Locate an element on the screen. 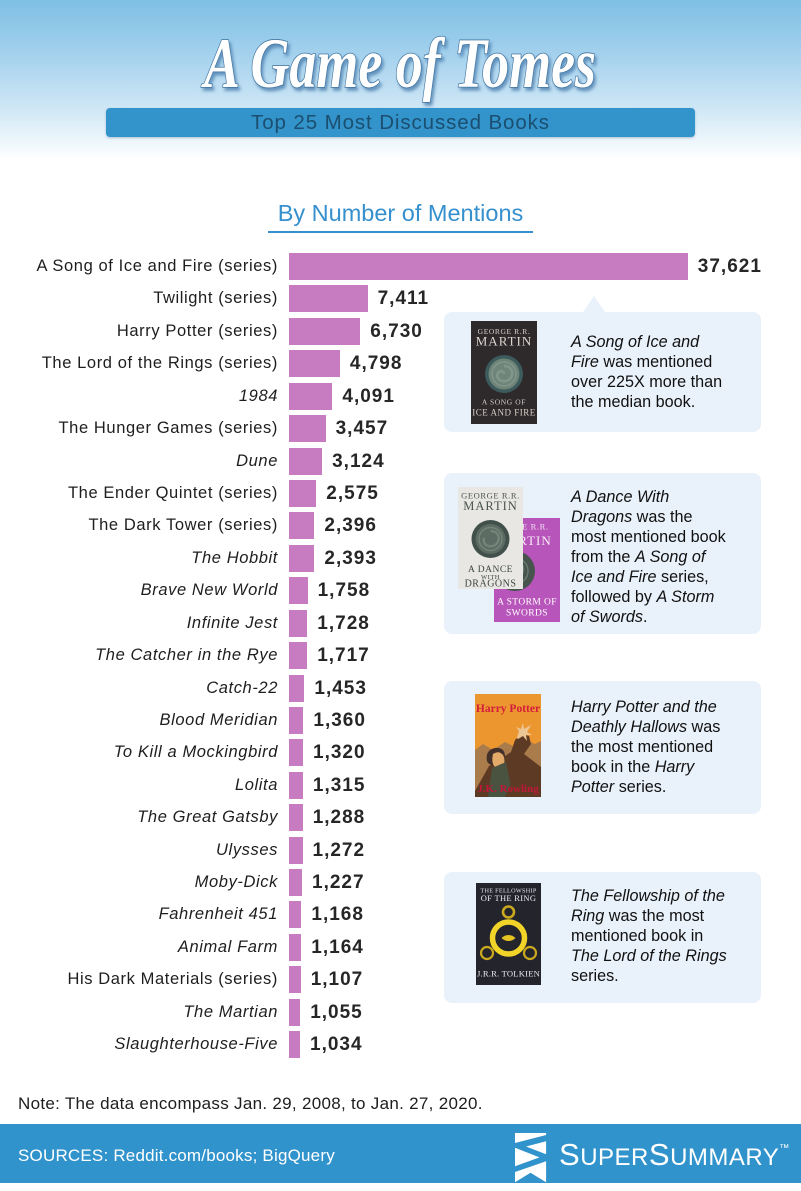 The image size is (801, 1191). svg-text: GE R.R. is located at coordinates (531, 527).